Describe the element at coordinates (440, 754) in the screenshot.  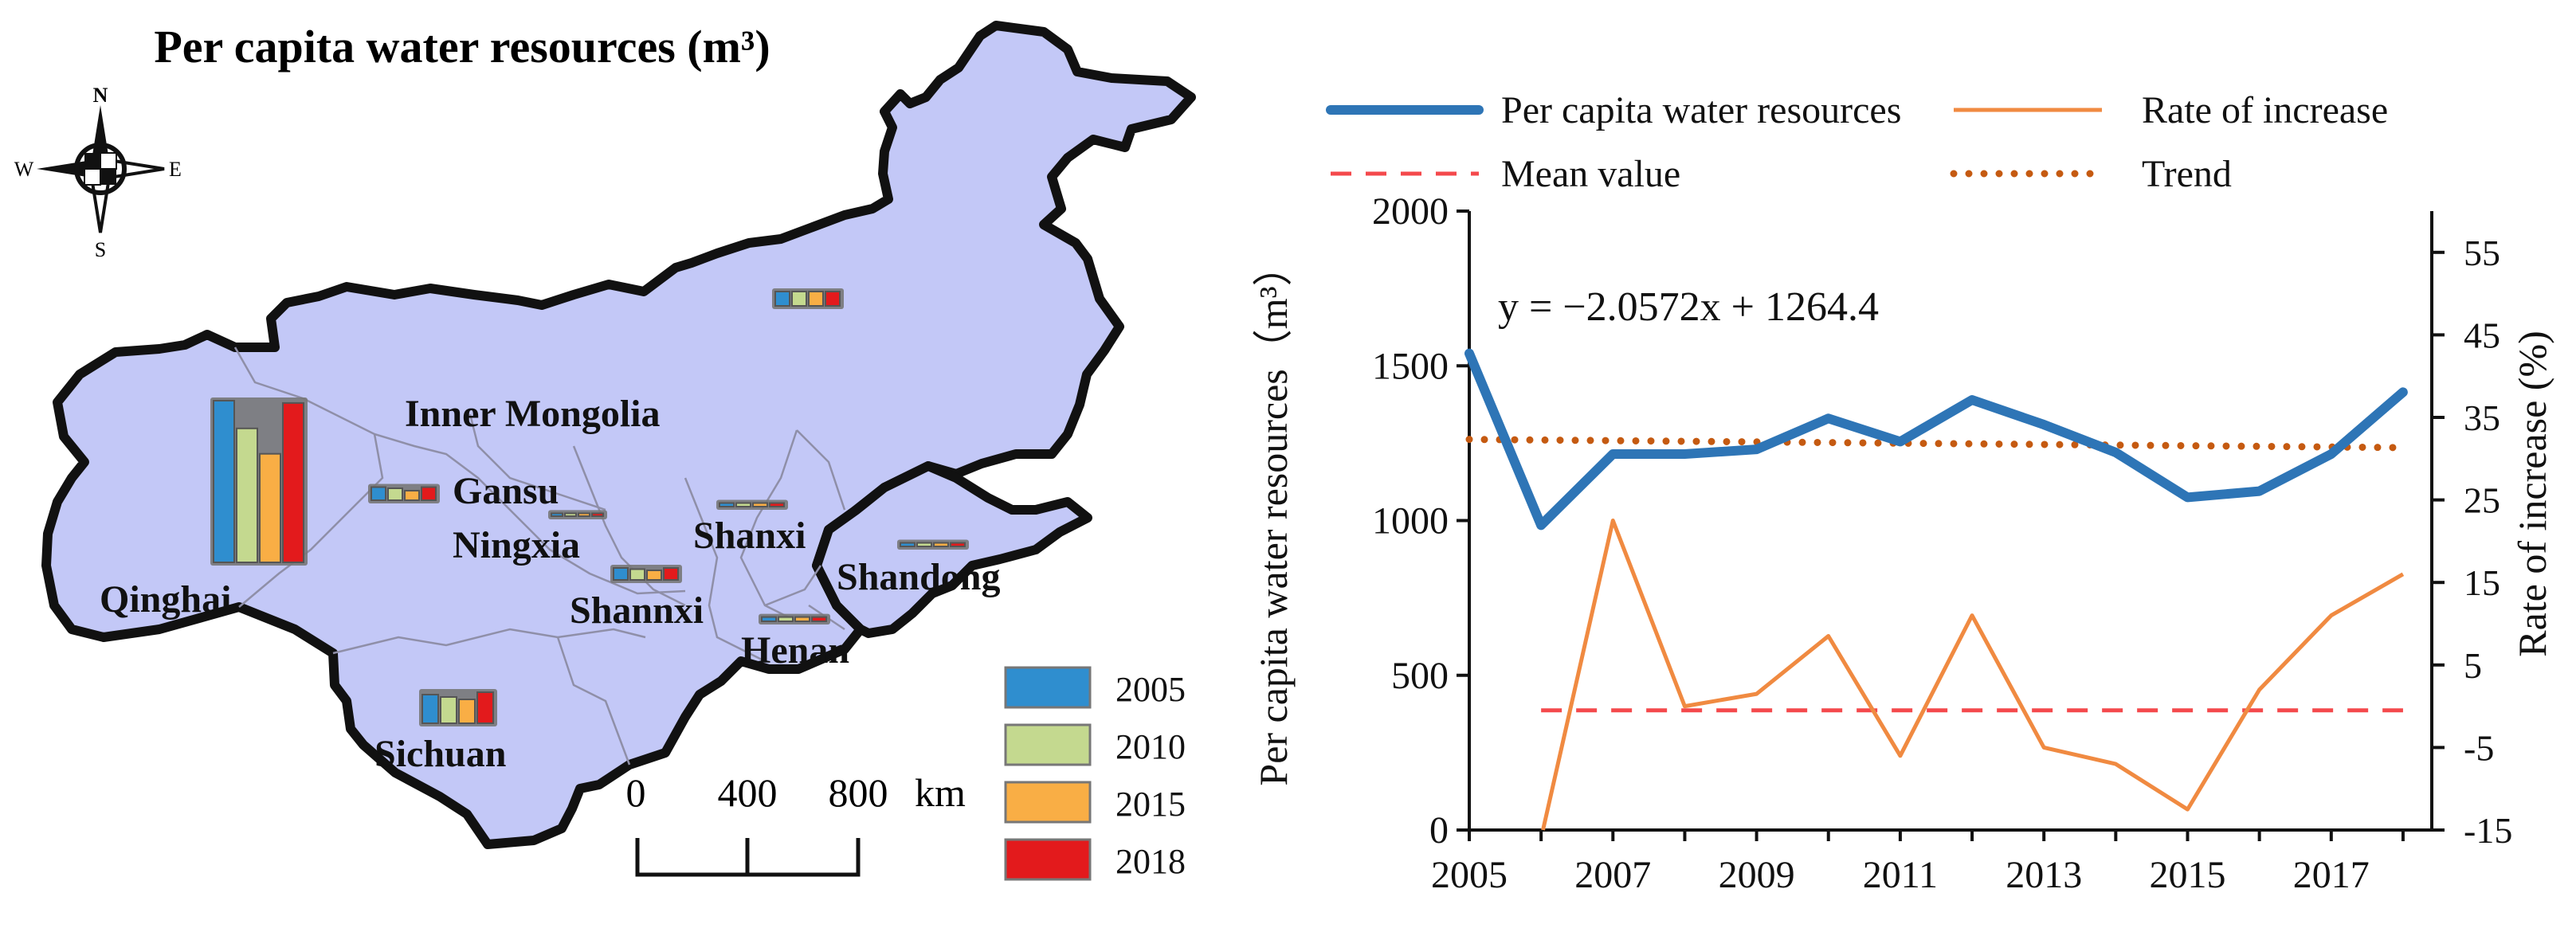
I see `label-sichuan: Sichuan` at that location.